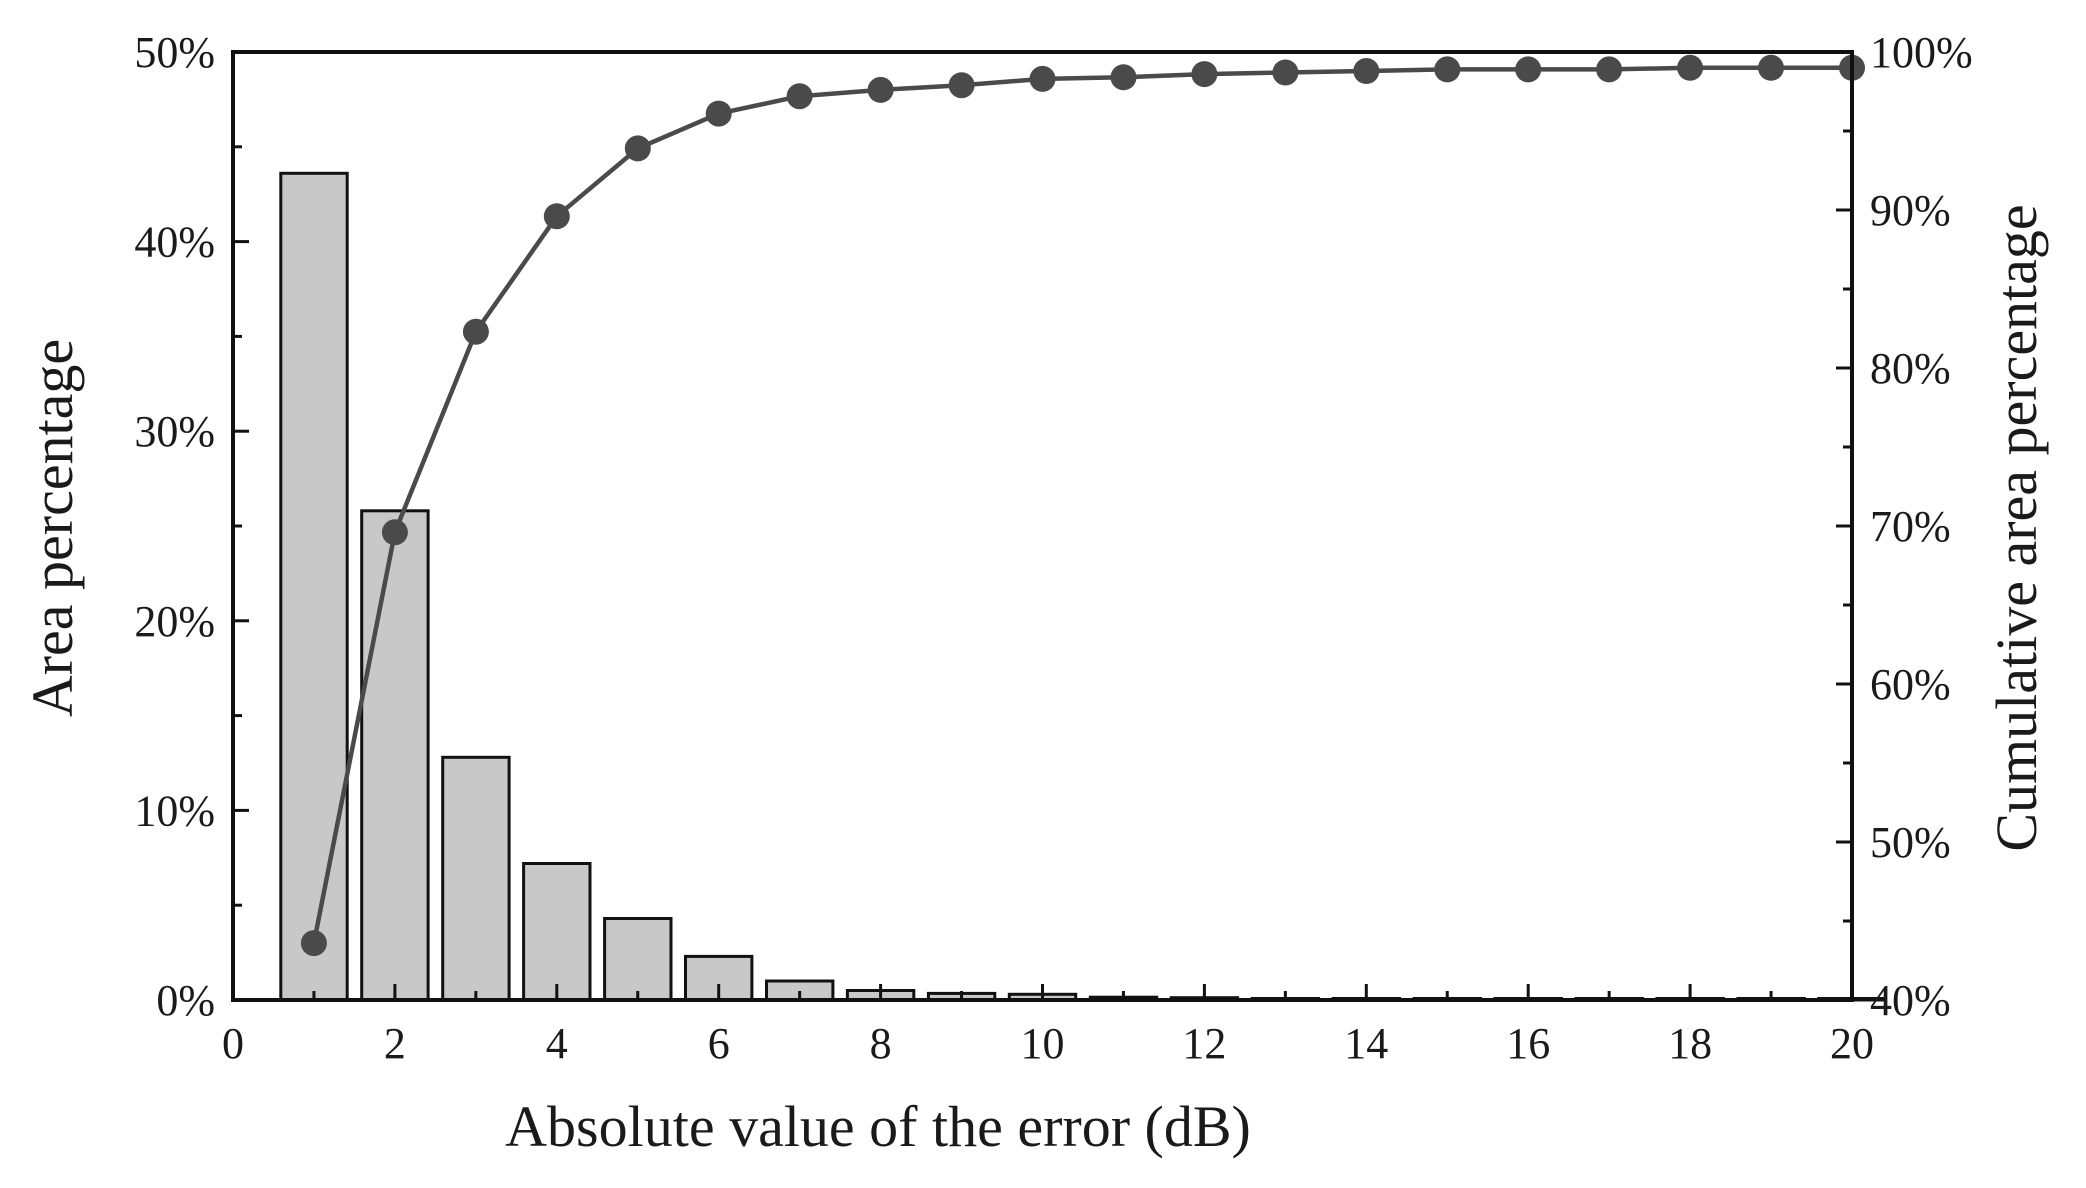  I want to click on x-tick-label-8: 8, so click(881, 1043).